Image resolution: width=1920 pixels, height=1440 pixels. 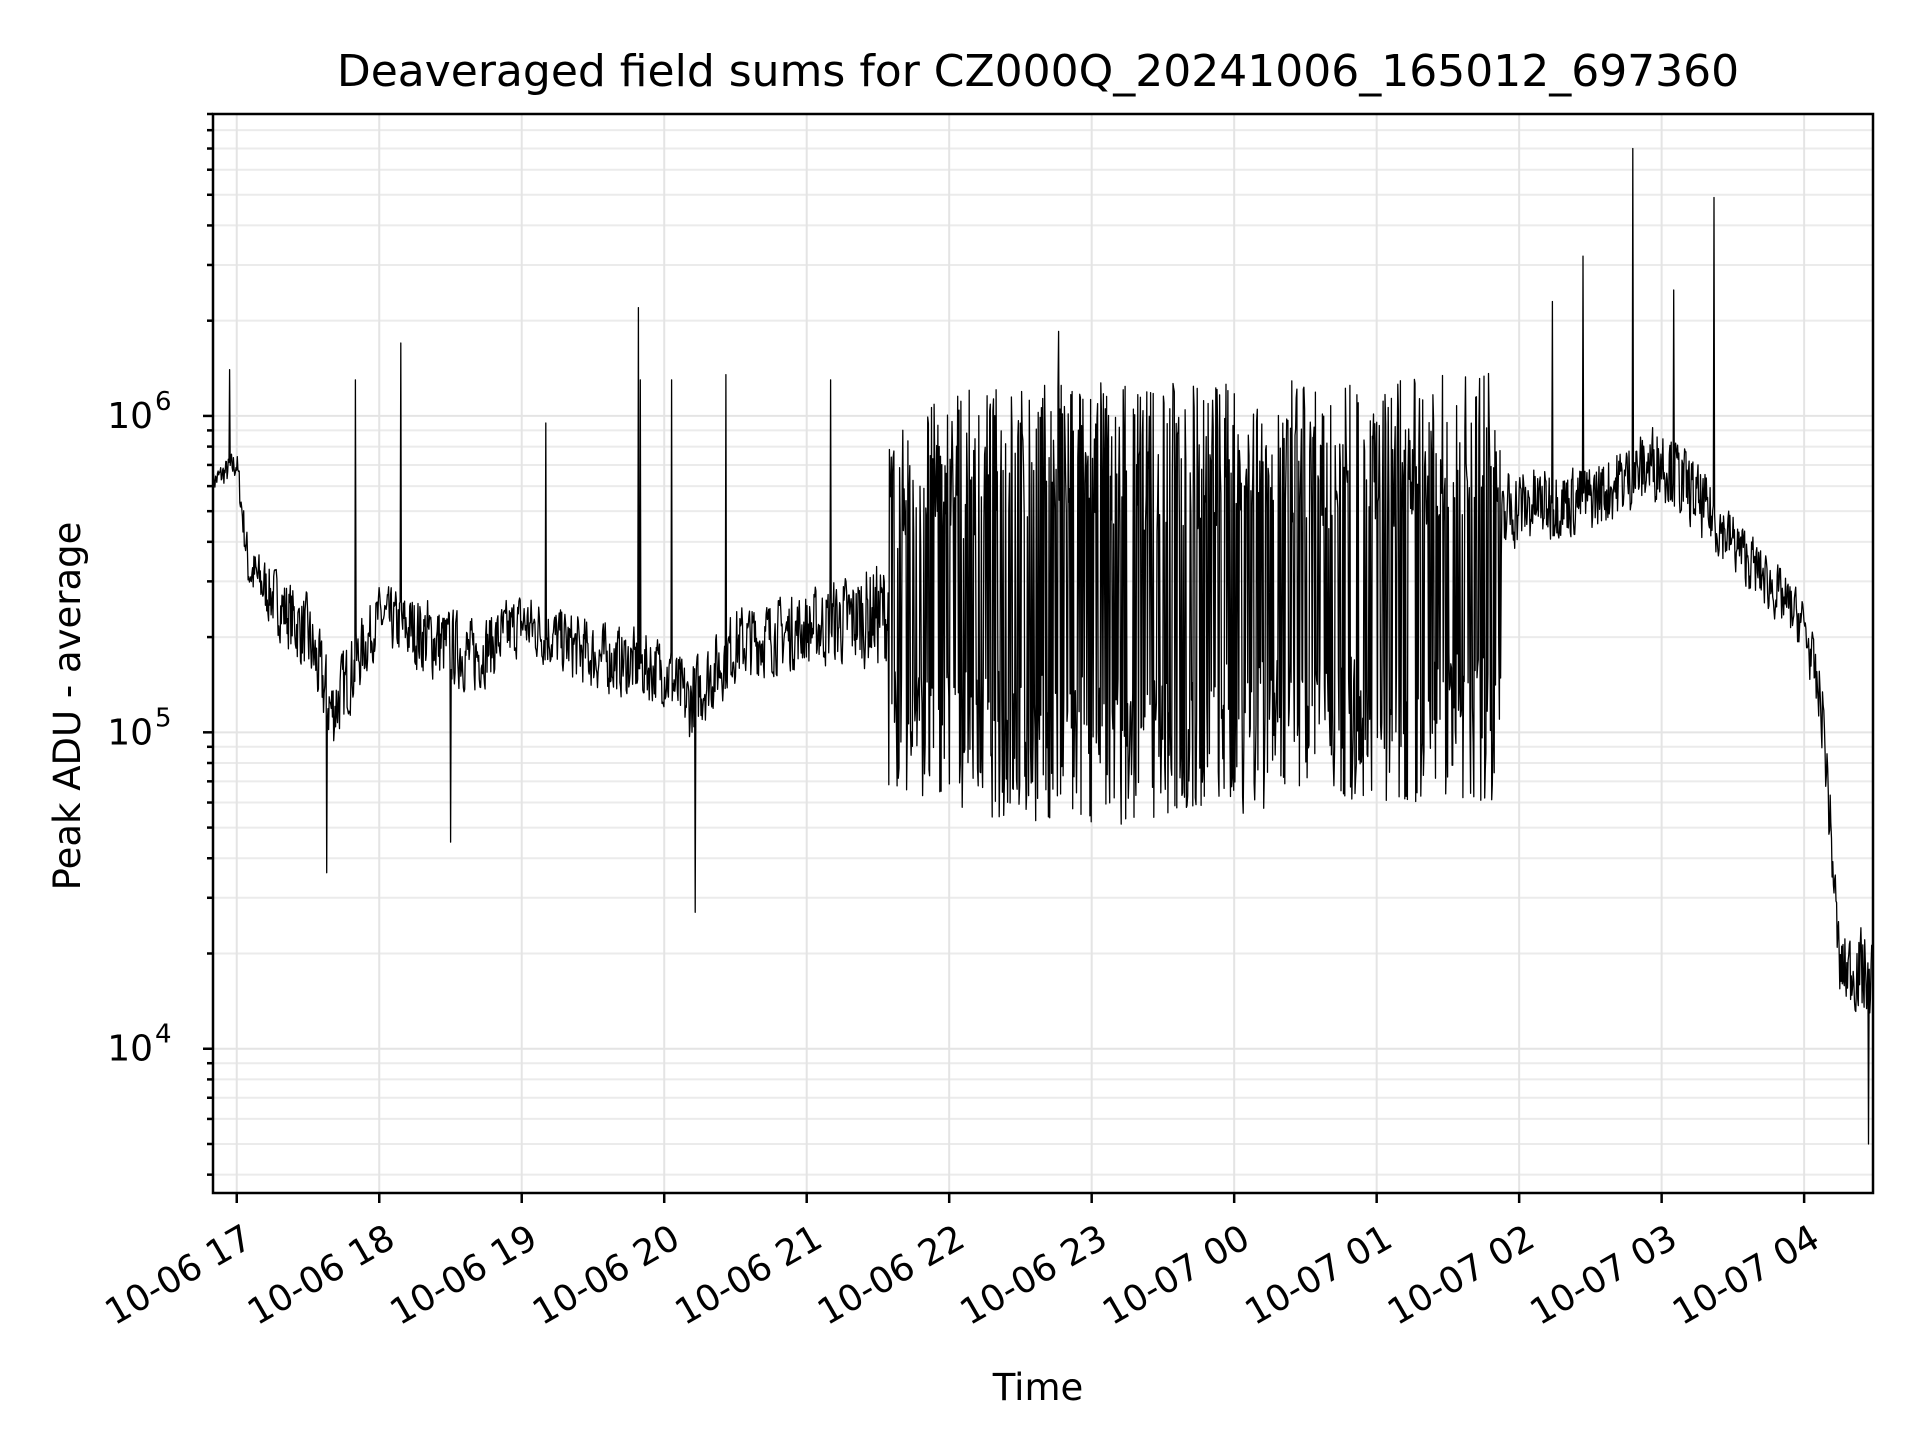 I want to click on y-tick-label-exponent: 4, so click(x=163, y=1035).